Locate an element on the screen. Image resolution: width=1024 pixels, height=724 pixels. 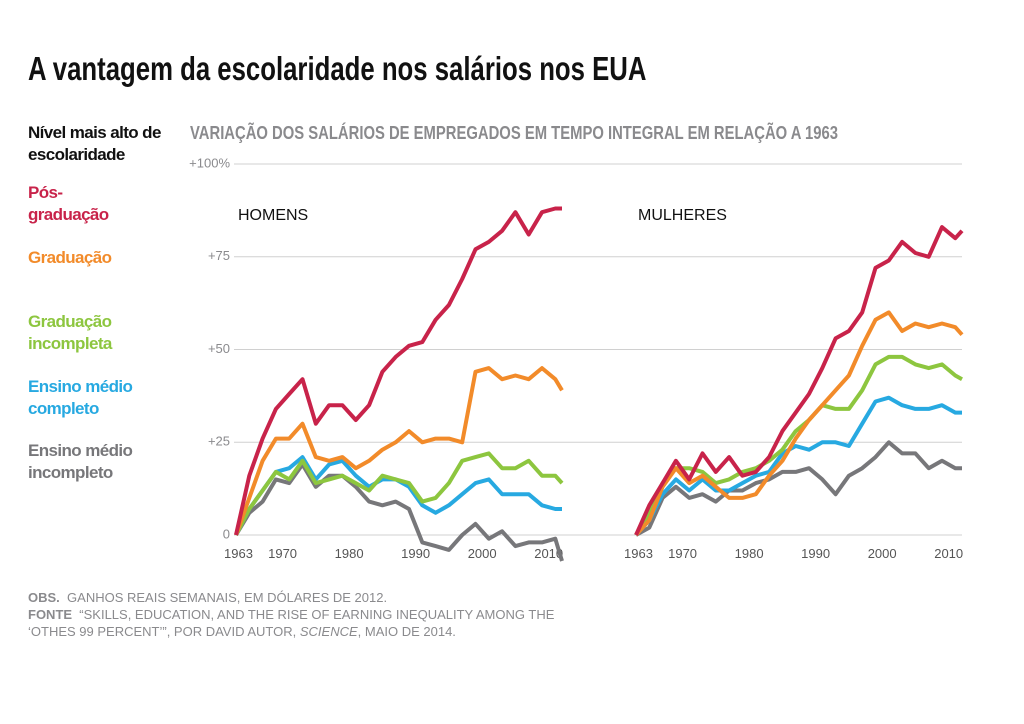
y-tick-label: 0 is located at coordinates (226, 533).